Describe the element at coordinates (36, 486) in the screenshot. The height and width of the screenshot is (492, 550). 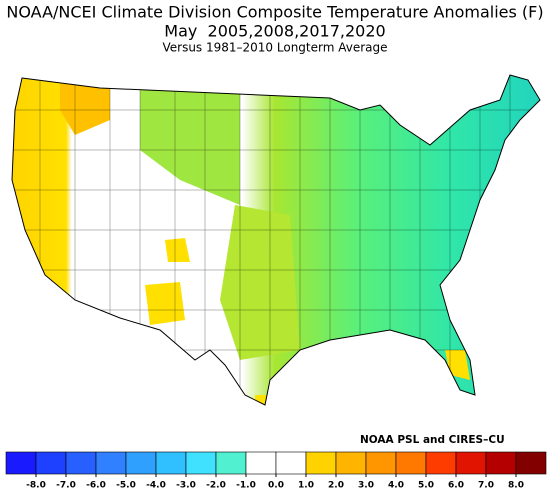
I see `colorbar-tick-label: -8.0` at that location.